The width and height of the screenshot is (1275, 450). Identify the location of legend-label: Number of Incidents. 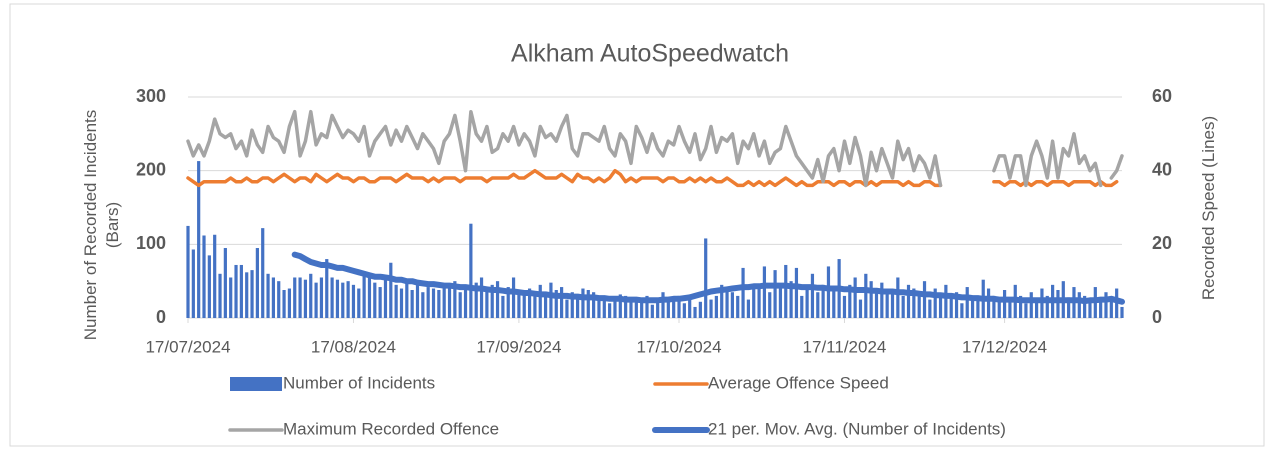
(359, 382).